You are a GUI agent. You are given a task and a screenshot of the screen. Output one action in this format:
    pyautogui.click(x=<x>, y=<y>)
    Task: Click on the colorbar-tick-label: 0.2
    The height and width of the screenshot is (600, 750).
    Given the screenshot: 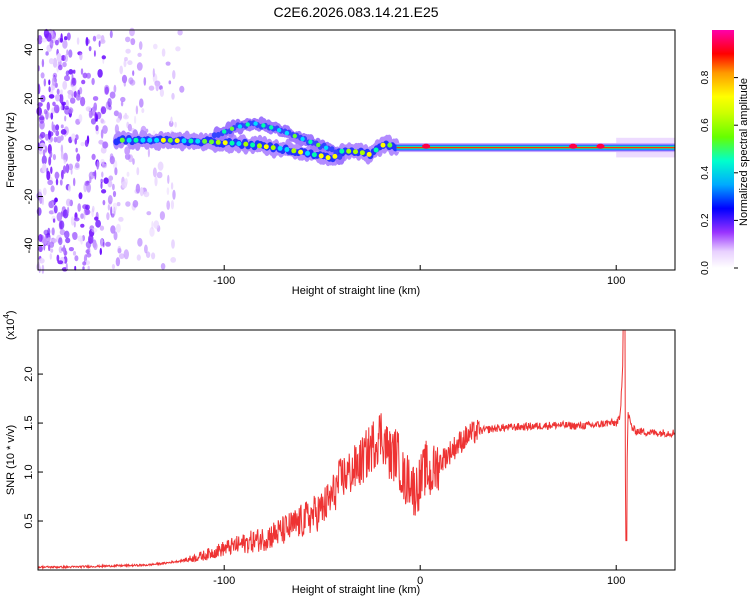 What is the action you would take?
    pyautogui.click(x=705, y=220)
    